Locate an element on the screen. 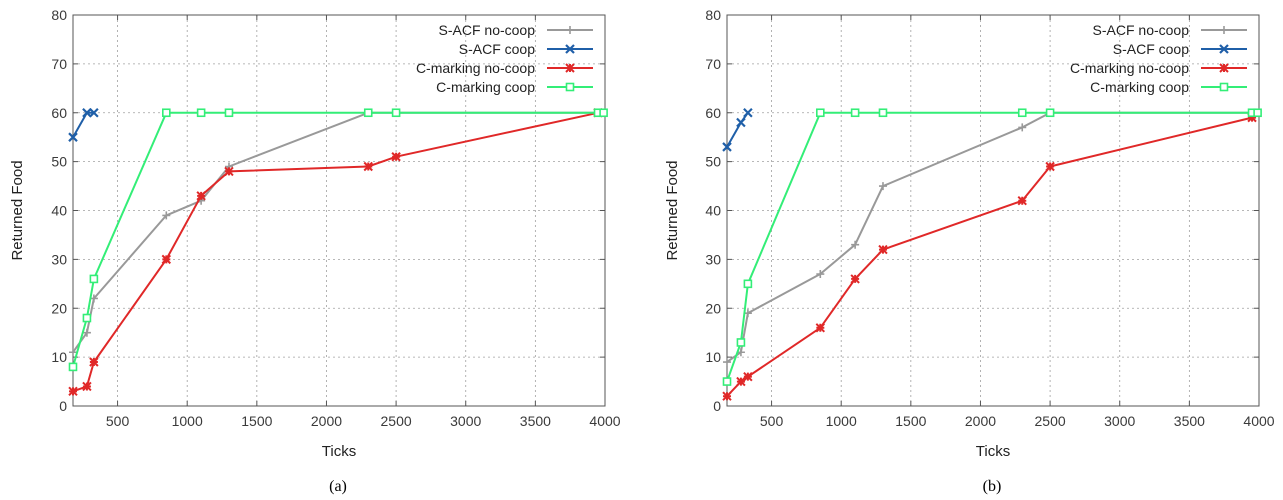 Image resolution: width=1283 pixels, height=500 pixels. panel-caption: (a) is located at coordinates (338, 486).